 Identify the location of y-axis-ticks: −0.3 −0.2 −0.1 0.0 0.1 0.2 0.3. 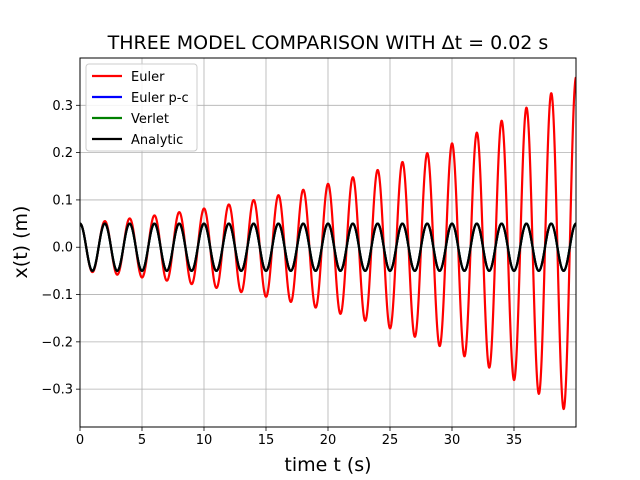
(60, 248).